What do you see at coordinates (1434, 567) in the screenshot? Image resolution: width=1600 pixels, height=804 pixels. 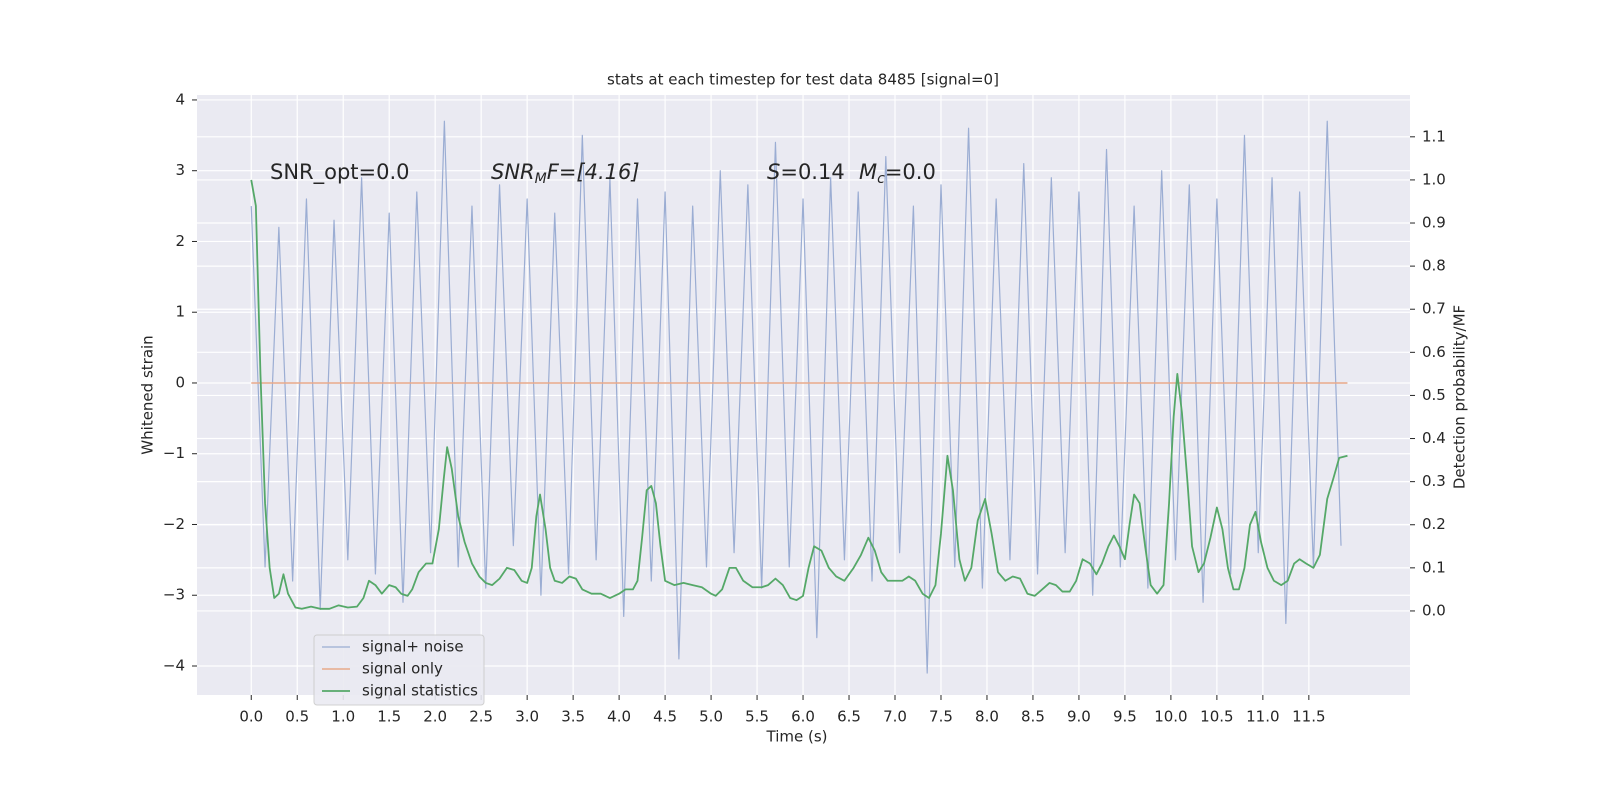 I see `y2-tick-label: 0.1` at bounding box center [1434, 567].